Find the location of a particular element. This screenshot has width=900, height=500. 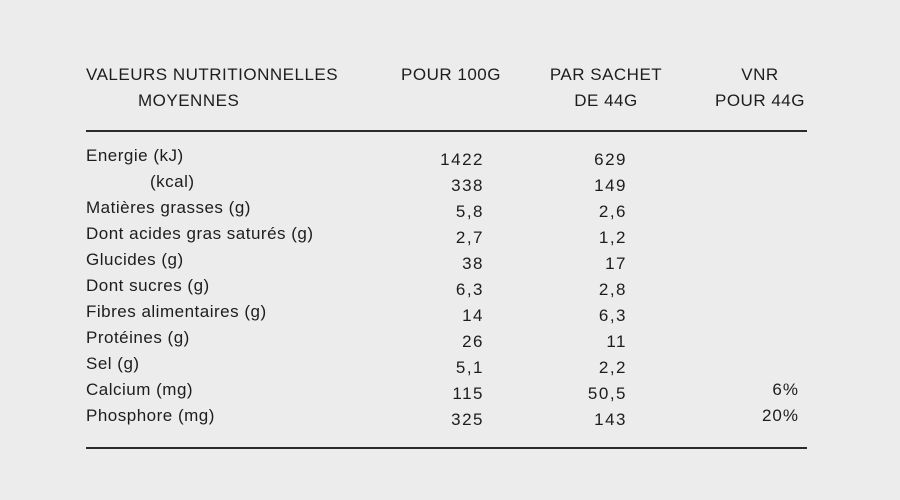

header-vnr-line1: VNR is located at coordinates (760, 74).